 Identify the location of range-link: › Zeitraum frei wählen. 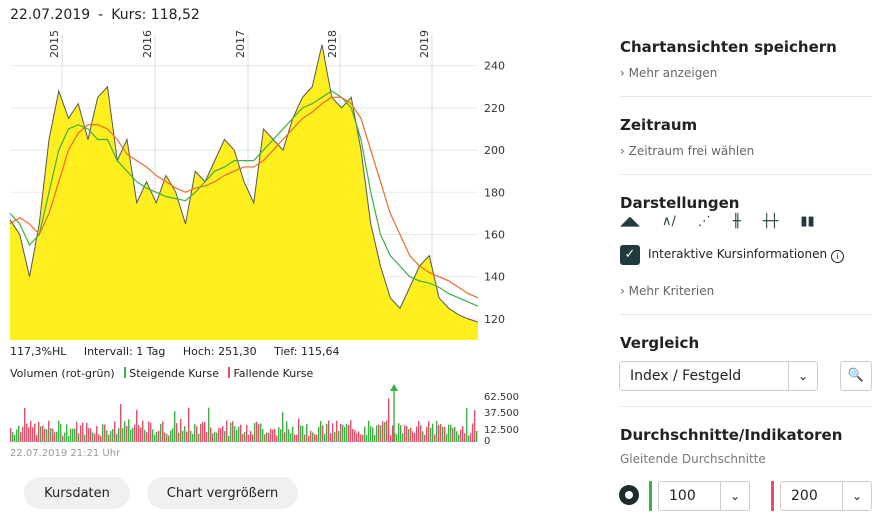
(687, 151).